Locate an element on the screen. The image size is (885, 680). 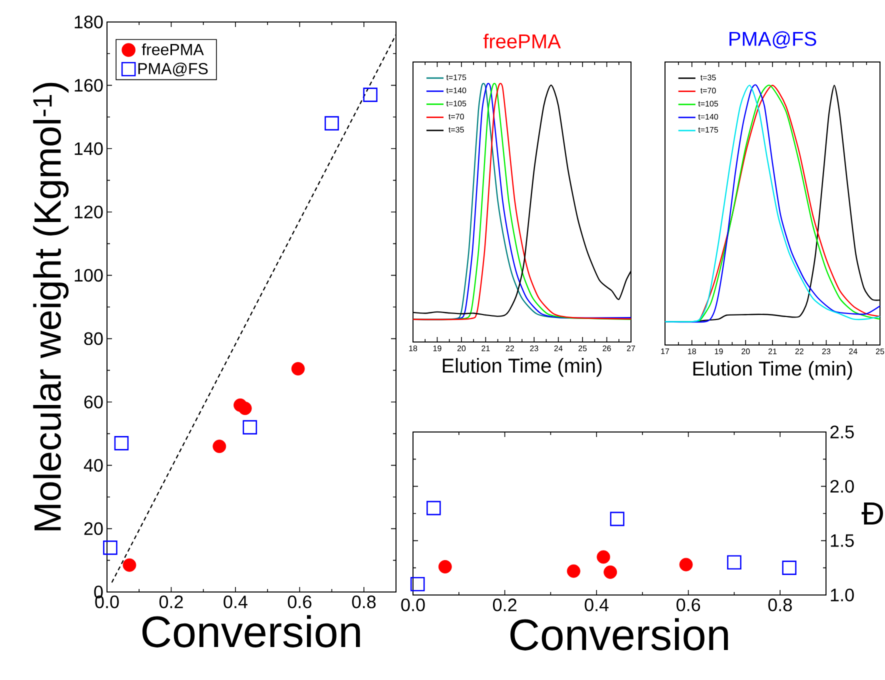
y2-axis-title: Đ is located at coordinates (873, 513).